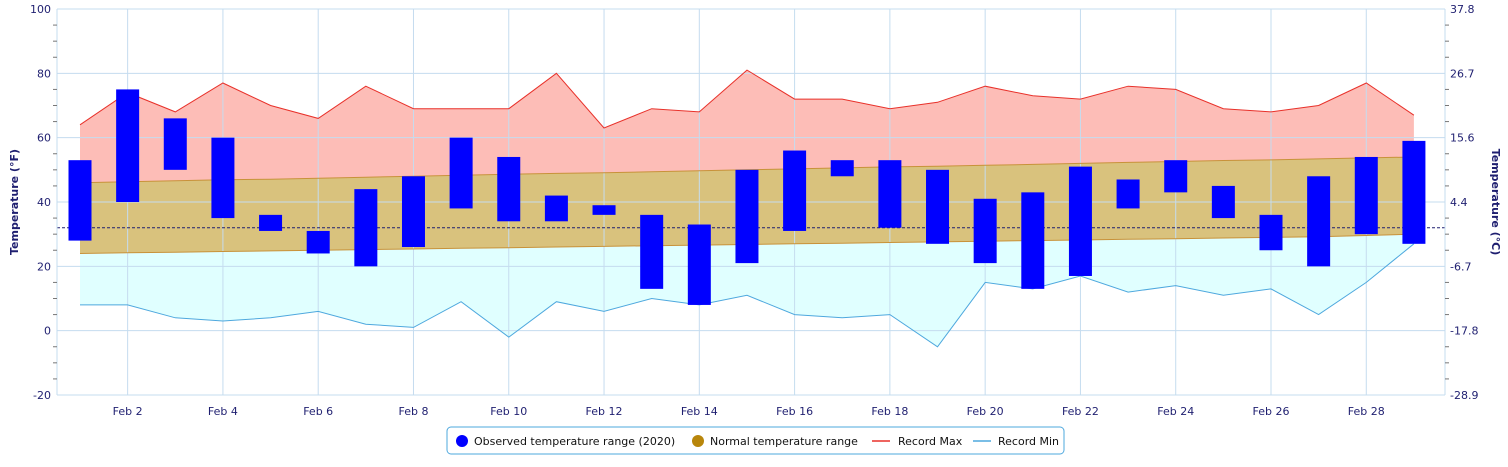 The width and height of the screenshot is (1508, 467). Describe the element at coordinates (223, 411) in the screenshot. I see `x-tick-label: Feb 4` at that location.